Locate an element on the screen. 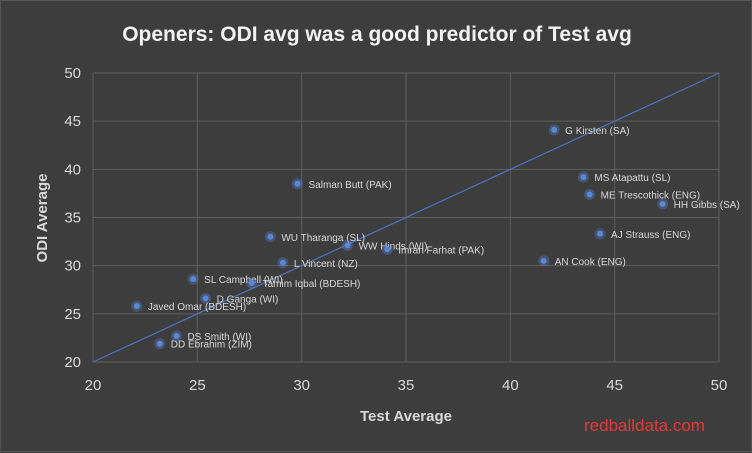  data-point-label: WU Tharanga (SL) is located at coordinates (323, 238).